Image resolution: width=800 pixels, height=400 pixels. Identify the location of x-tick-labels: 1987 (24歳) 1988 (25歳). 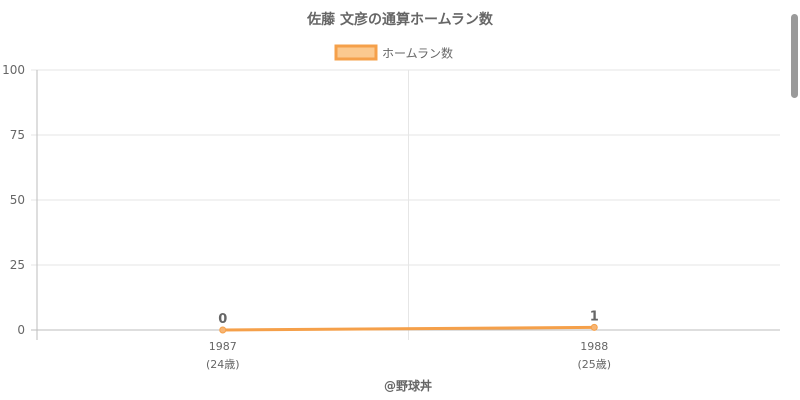
(408, 355).